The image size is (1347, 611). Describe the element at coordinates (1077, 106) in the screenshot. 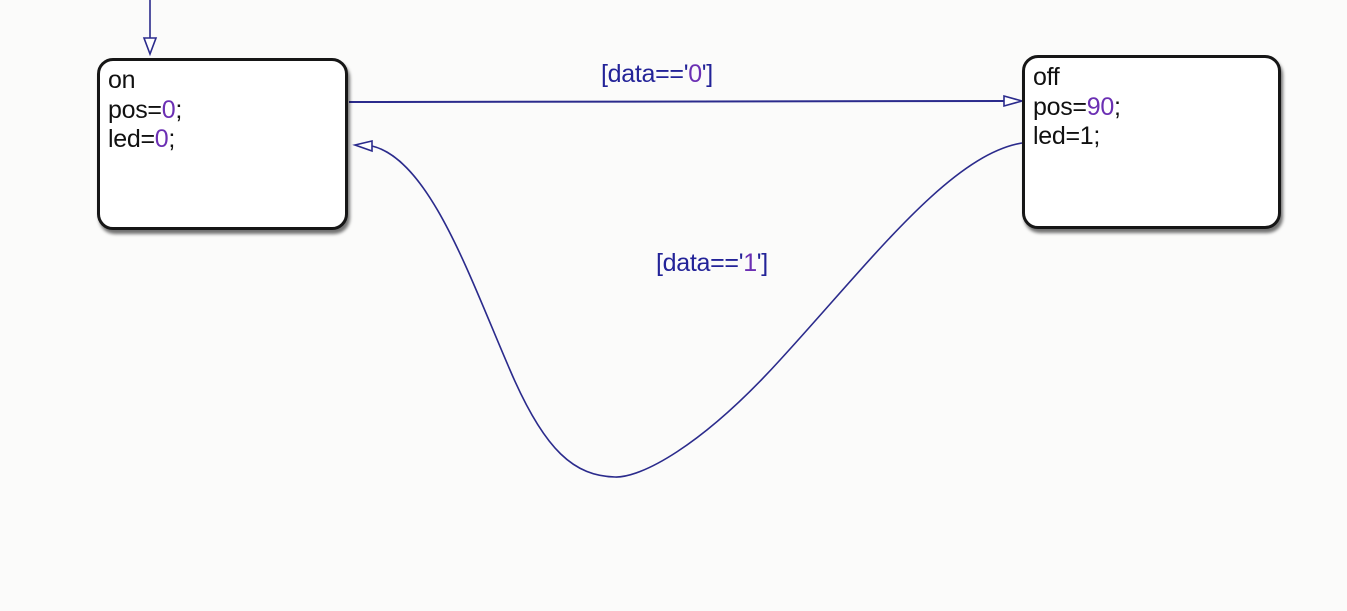

I see `state-off-pos-action: pos=90;` at that location.